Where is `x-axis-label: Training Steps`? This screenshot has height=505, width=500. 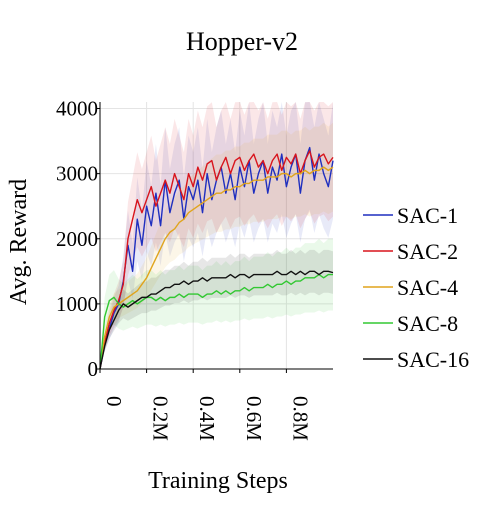
x-axis-label: Training Steps is located at coordinates (218, 481).